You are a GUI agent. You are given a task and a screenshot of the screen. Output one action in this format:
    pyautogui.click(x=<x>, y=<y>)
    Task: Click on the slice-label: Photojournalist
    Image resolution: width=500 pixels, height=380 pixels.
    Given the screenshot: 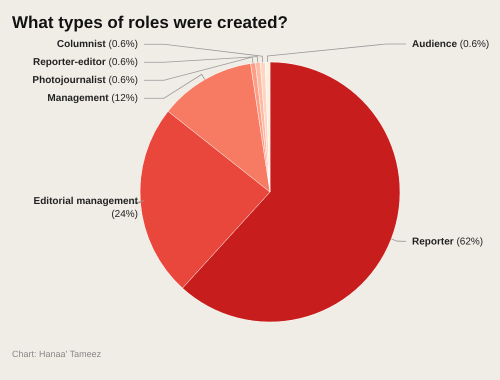 What is the action you would take?
    pyautogui.click(x=69, y=80)
    